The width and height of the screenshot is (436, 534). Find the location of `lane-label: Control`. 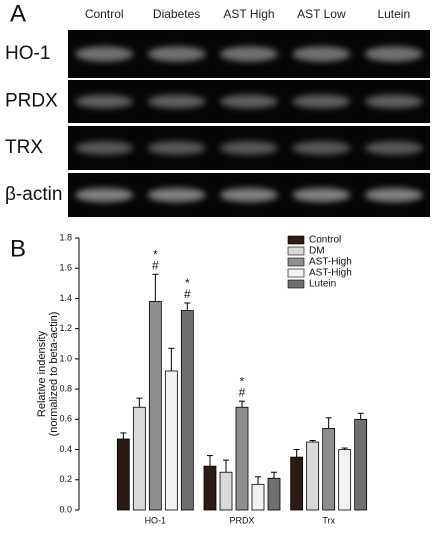

lane-label: Control is located at coordinates (104, 14).